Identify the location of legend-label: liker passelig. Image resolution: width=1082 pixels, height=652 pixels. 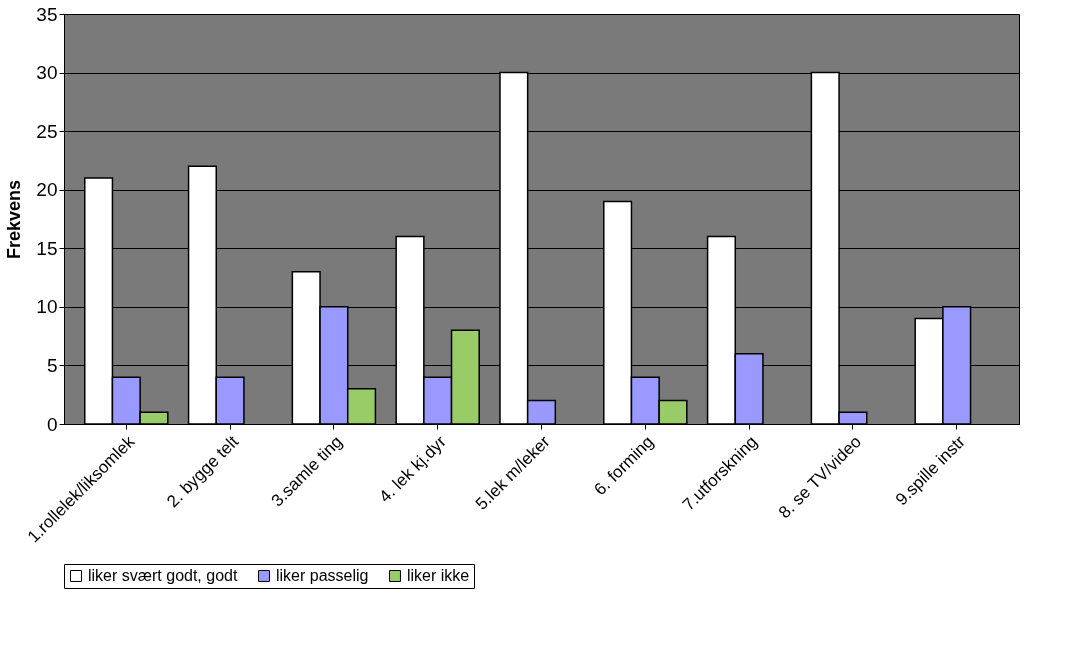
(322, 575).